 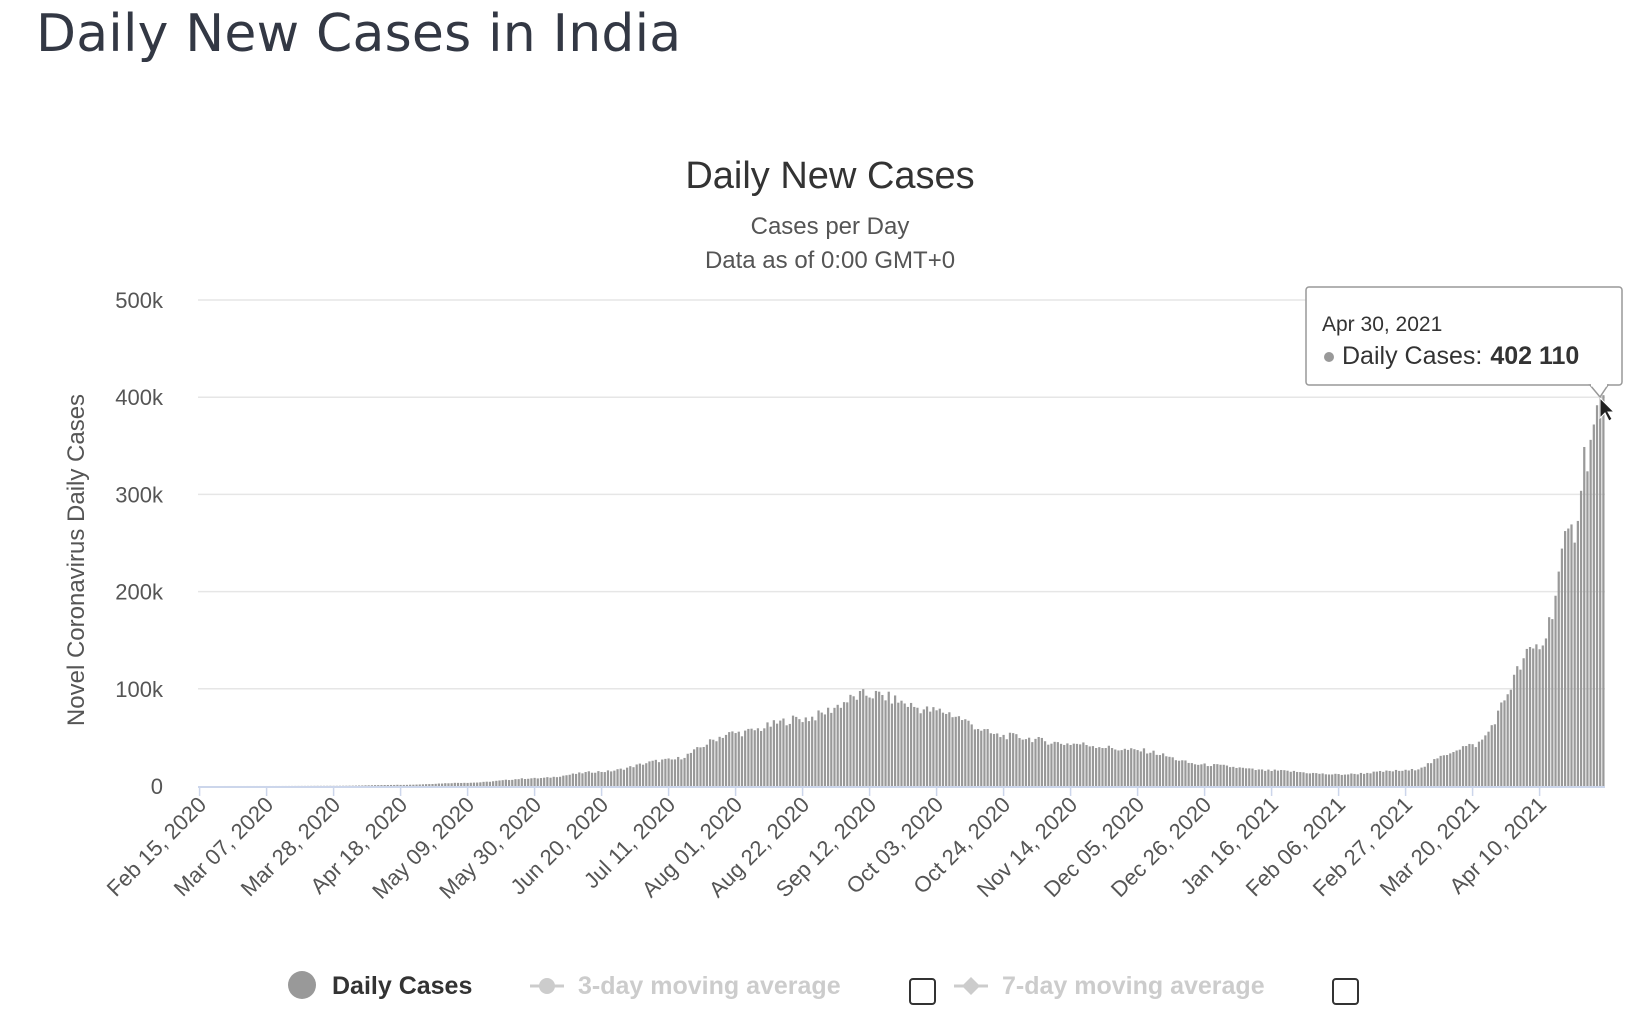 I want to click on y-tick-label: 200k, so click(x=139, y=592).